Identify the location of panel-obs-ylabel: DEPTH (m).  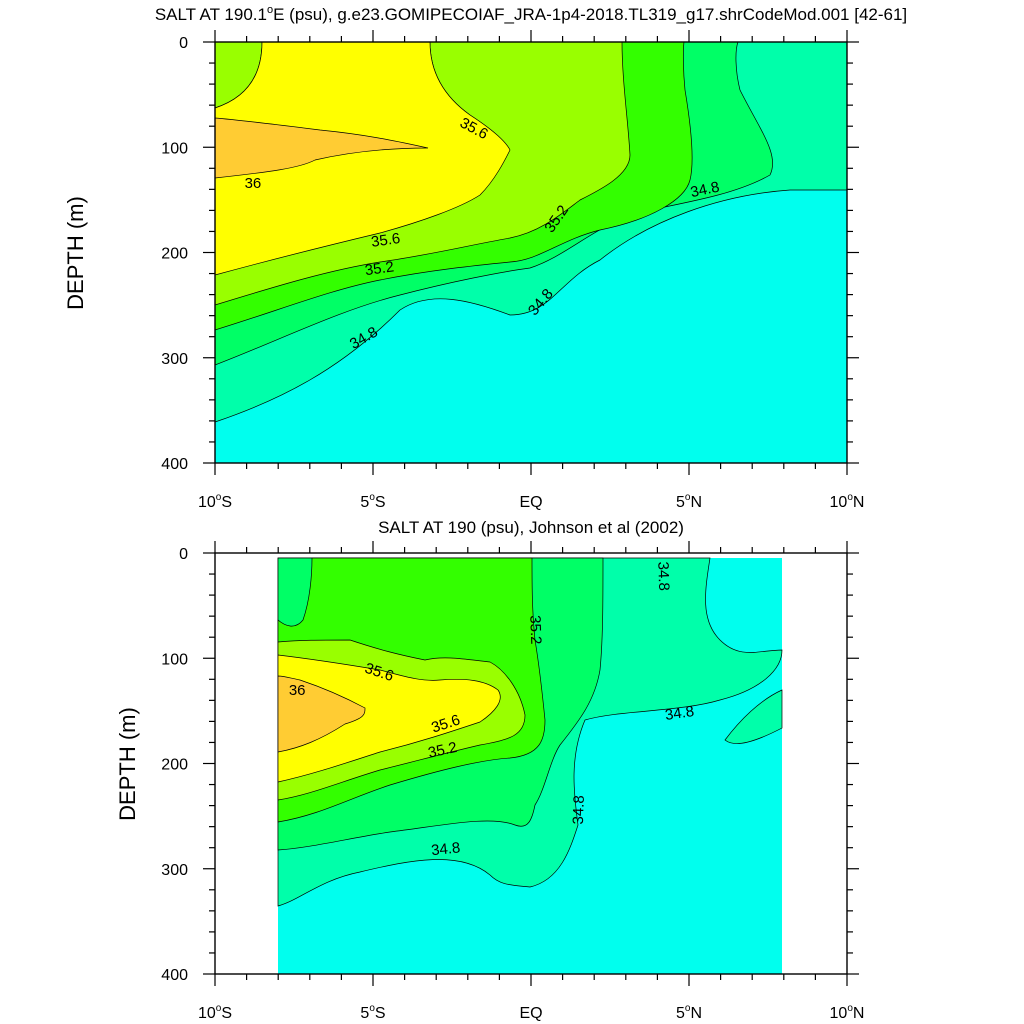
(127, 764).